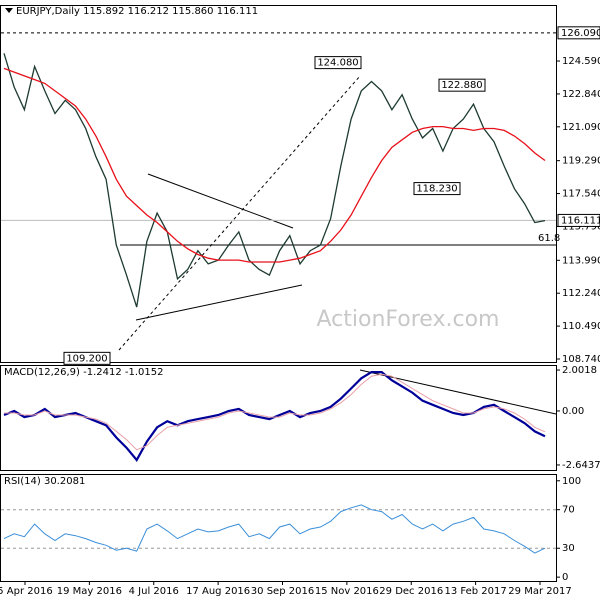 This screenshot has height=600, width=600. Describe the element at coordinates (476, 591) in the screenshot. I see `x-tick-label: 13 Feb 2017` at that location.